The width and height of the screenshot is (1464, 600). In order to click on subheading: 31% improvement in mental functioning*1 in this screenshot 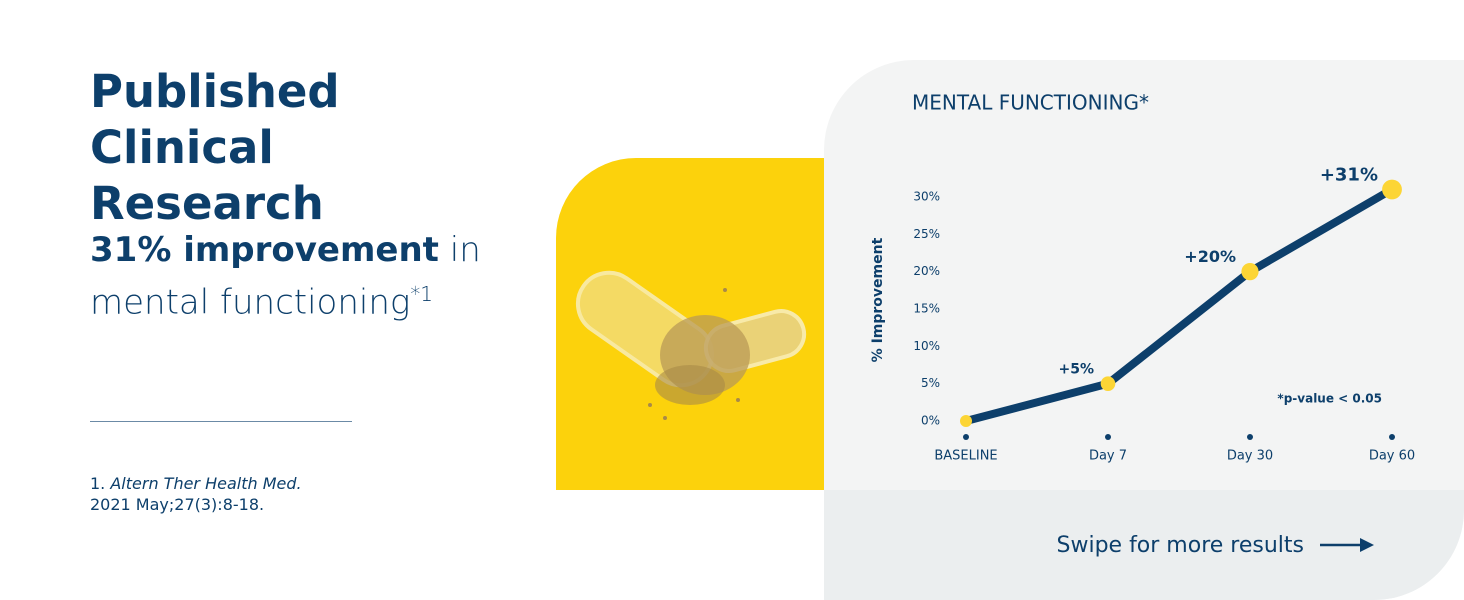, I will do `click(305, 276)`.